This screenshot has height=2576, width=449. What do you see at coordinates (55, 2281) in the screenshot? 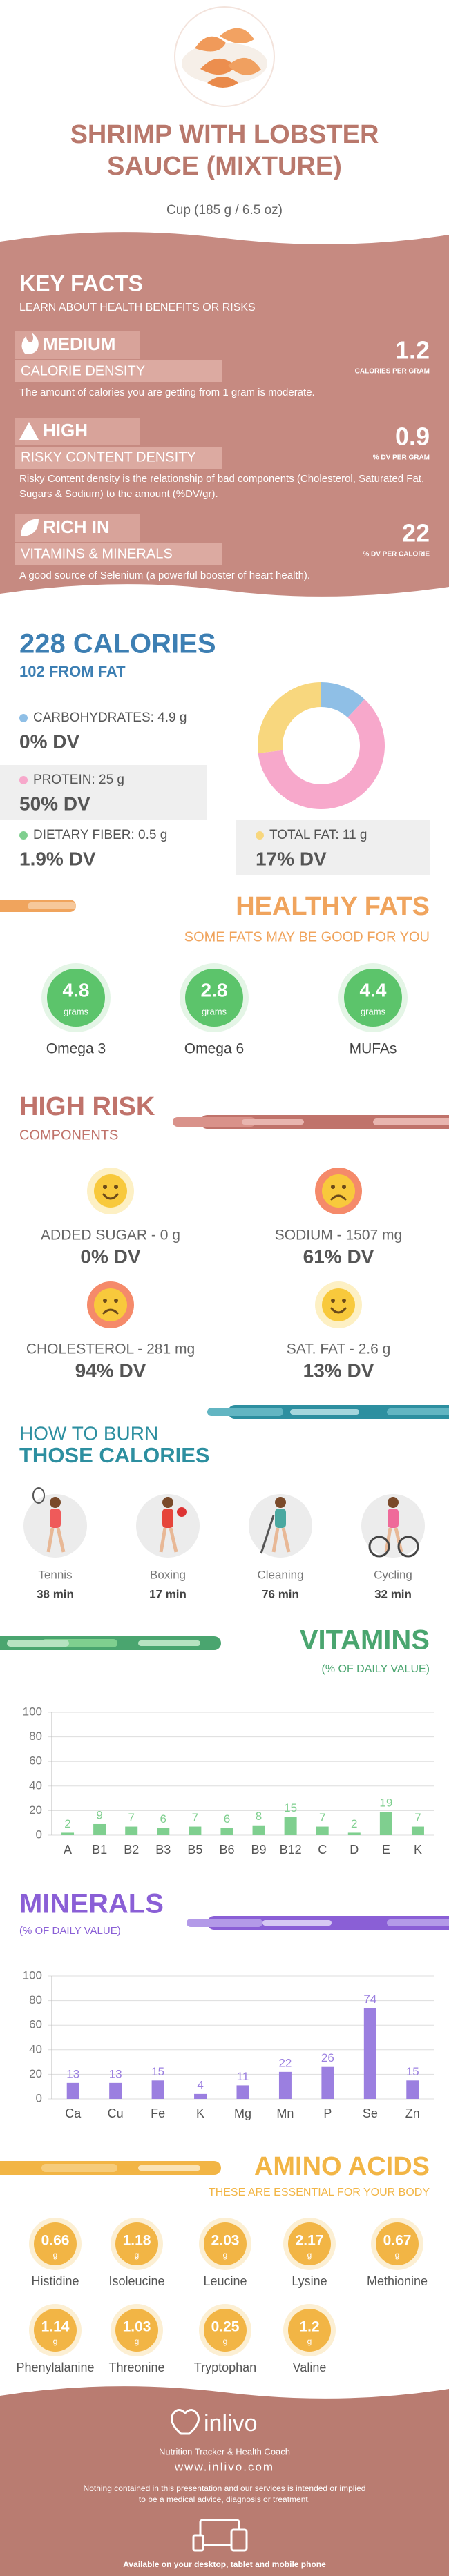
I see `amino-name: Histidine` at bounding box center [55, 2281].